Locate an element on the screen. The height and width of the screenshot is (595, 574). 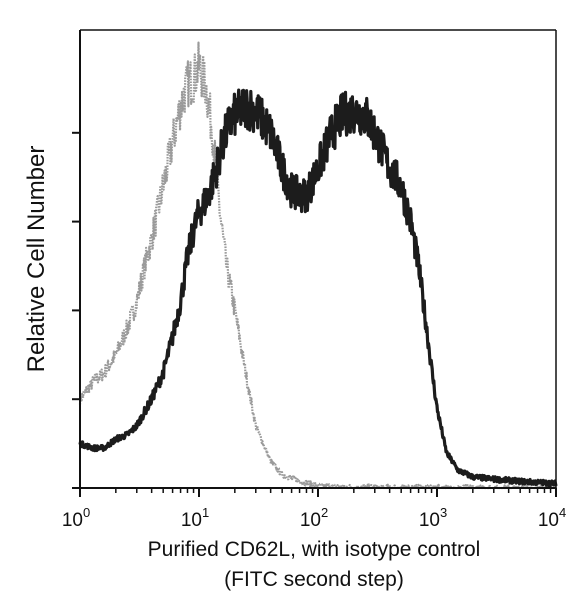
x-tick-label-1: 10¹ is located at coordinates (195, 518).